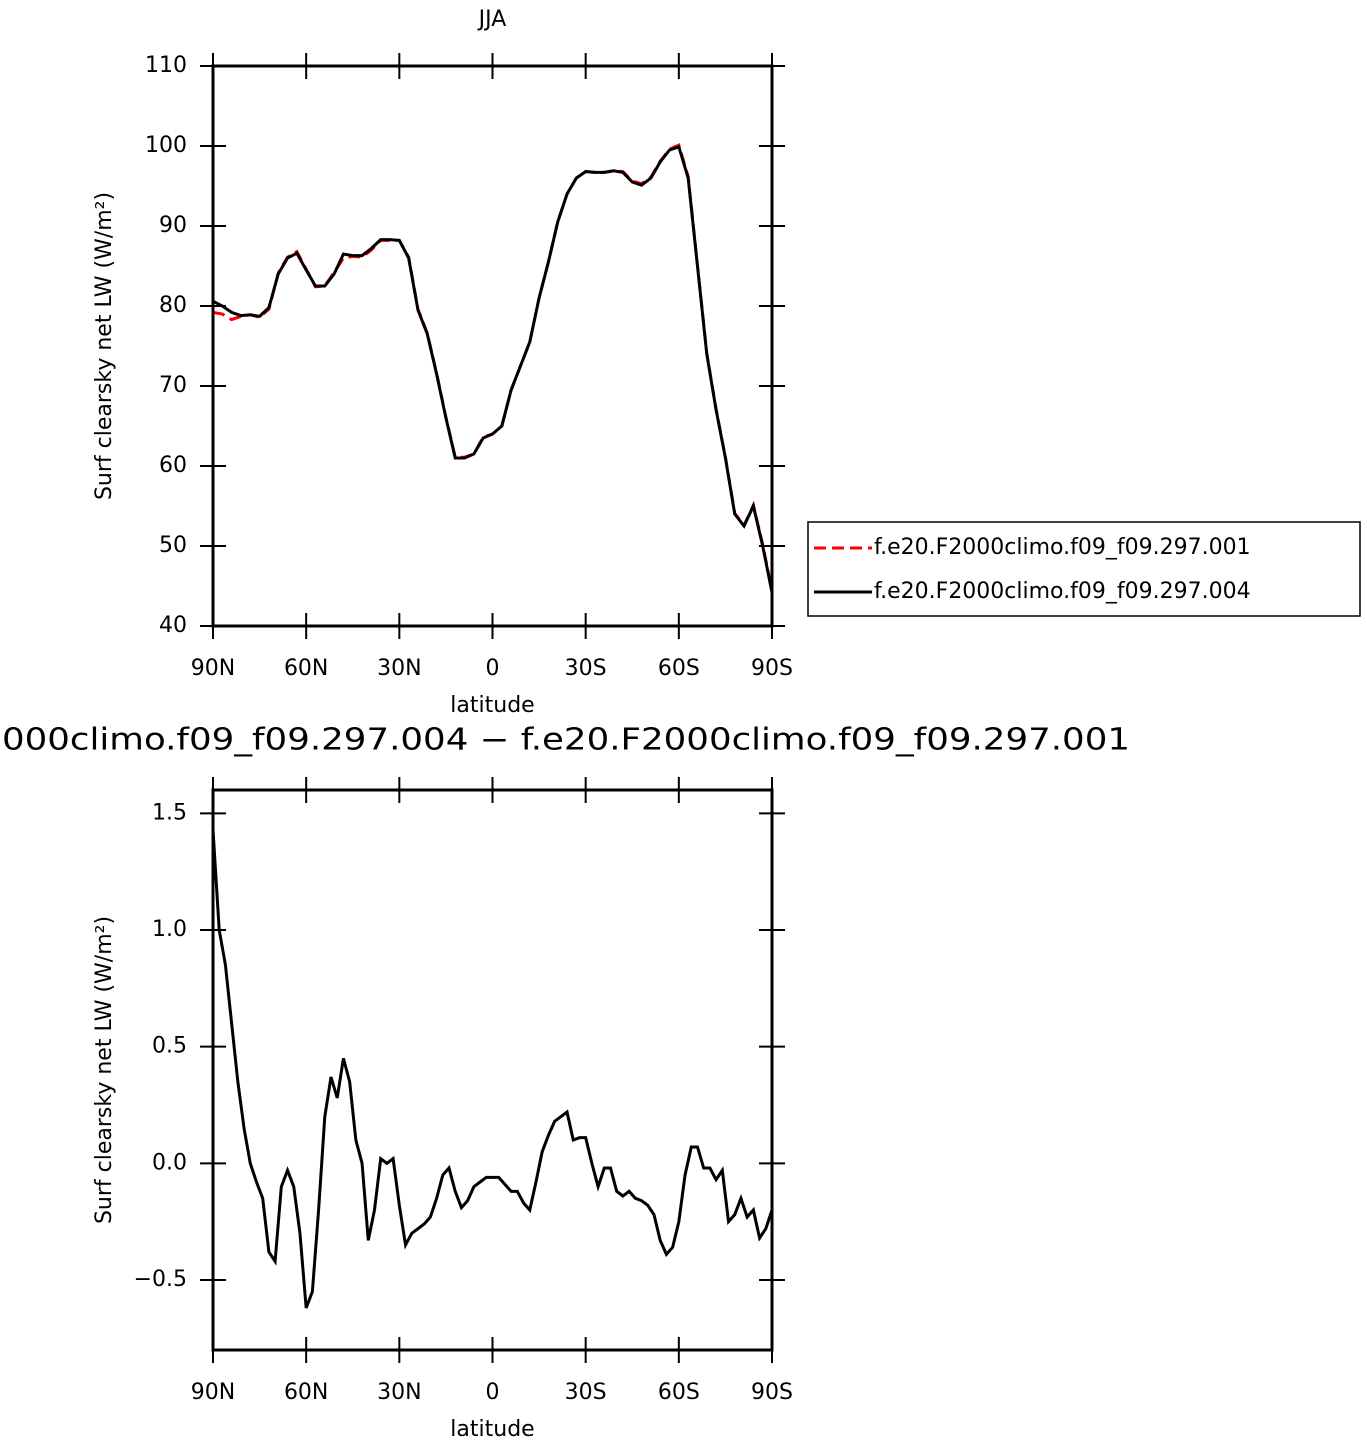 This screenshot has width=1367, height=1445. What do you see at coordinates (160, 1279) in the screenshot?
I see `y-tick-label: −0.5` at bounding box center [160, 1279].